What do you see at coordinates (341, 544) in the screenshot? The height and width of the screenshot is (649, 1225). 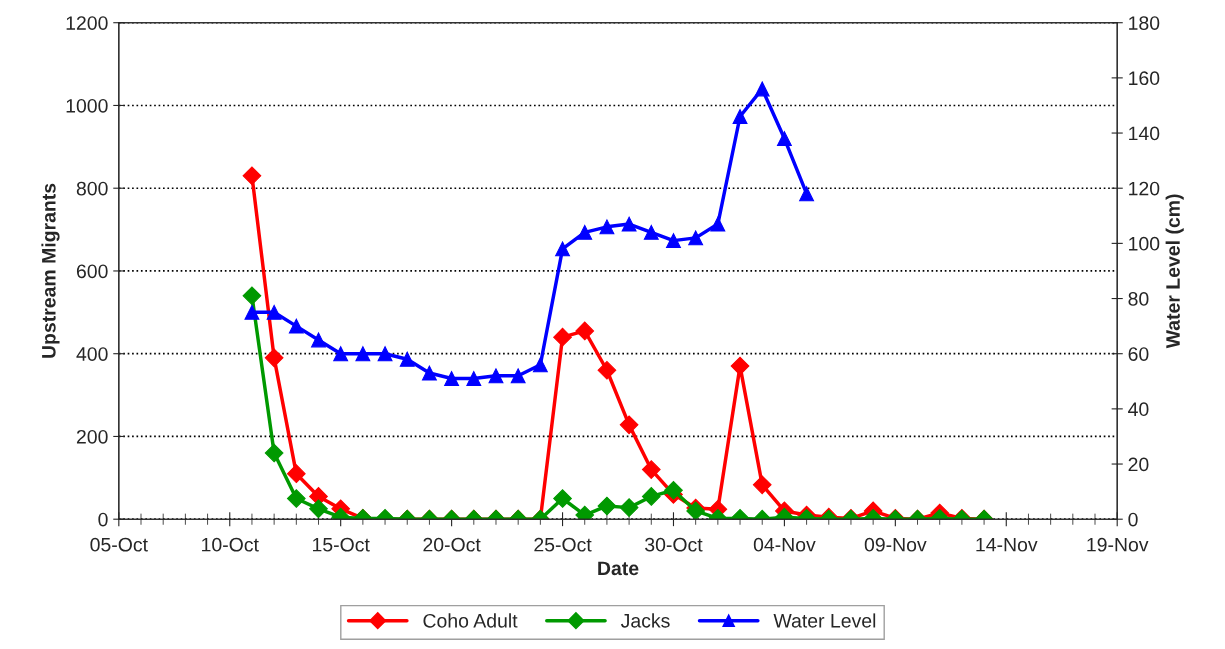 I see `x-tick-label: 15-Oct` at bounding box center [341, 544].